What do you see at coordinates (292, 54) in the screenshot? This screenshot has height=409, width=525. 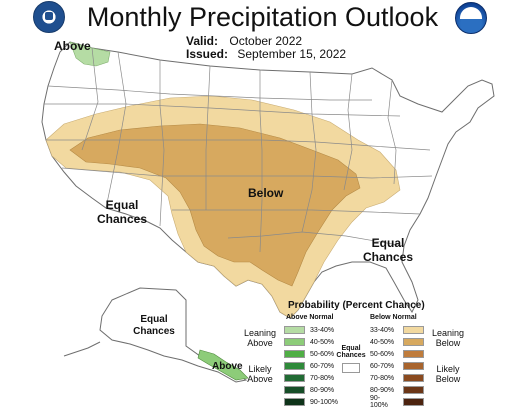 I see `issued-value: September 15, 2022` at bounding box center [292, 54].